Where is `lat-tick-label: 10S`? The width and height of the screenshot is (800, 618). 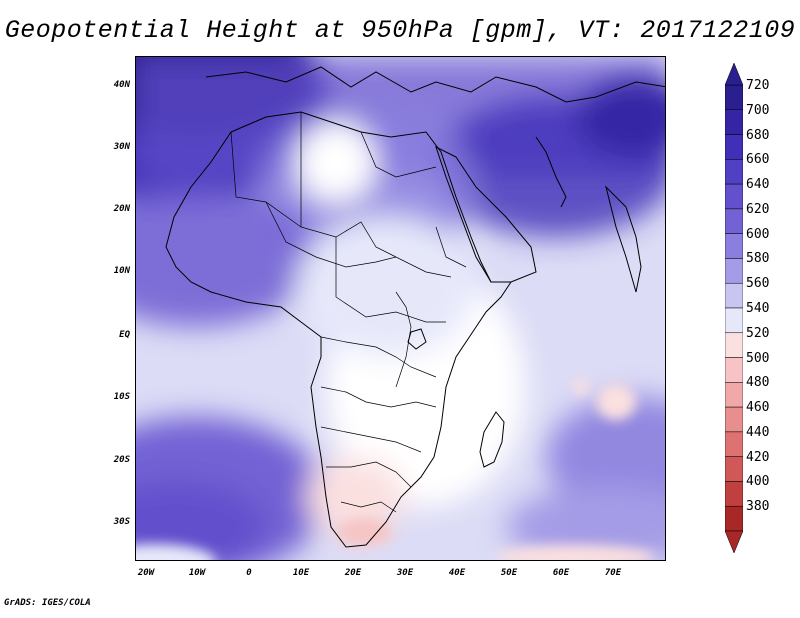 lat-tick-label: 10S is located at coordinates (121, 397).